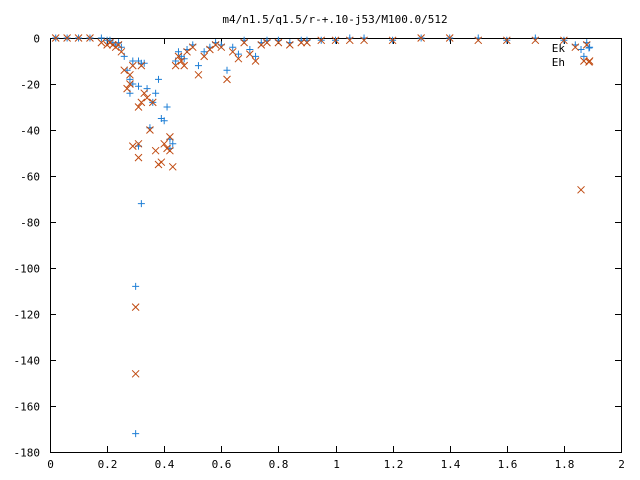 The image size is (640, 480). I want to click on x-tick-label: 0.4, so click(165, 464).